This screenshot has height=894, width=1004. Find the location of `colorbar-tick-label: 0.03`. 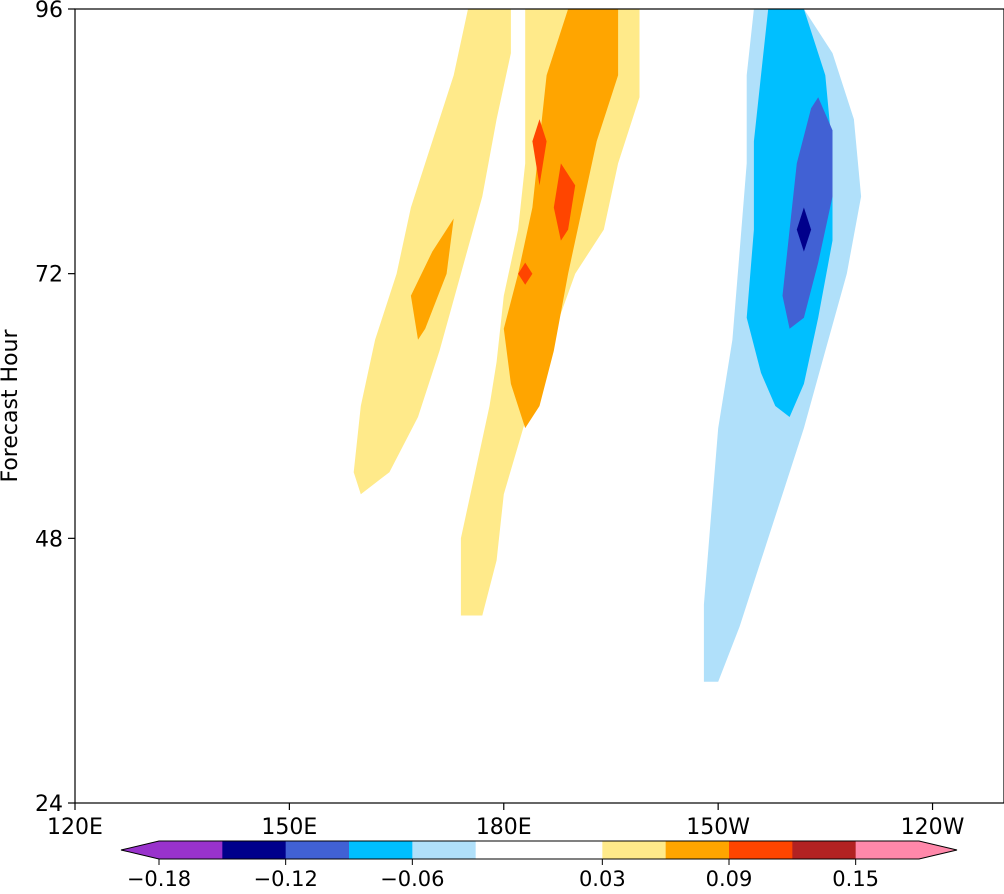

colorbar-tick-label: 0.03 is located at coordinates (602, 879).